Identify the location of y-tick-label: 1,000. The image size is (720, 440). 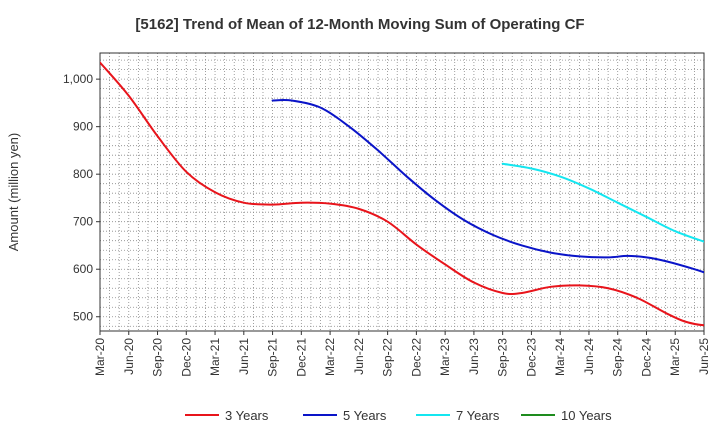
(78, 79).